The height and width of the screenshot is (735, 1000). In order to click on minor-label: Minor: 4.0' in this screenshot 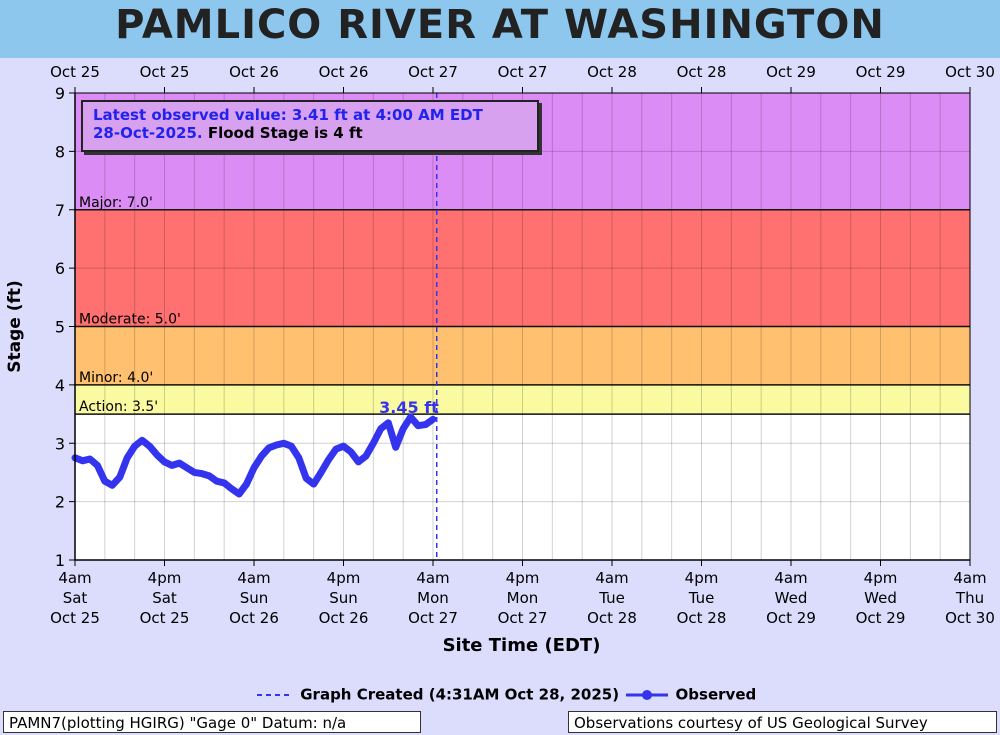, I will do `click(116, 378)`.